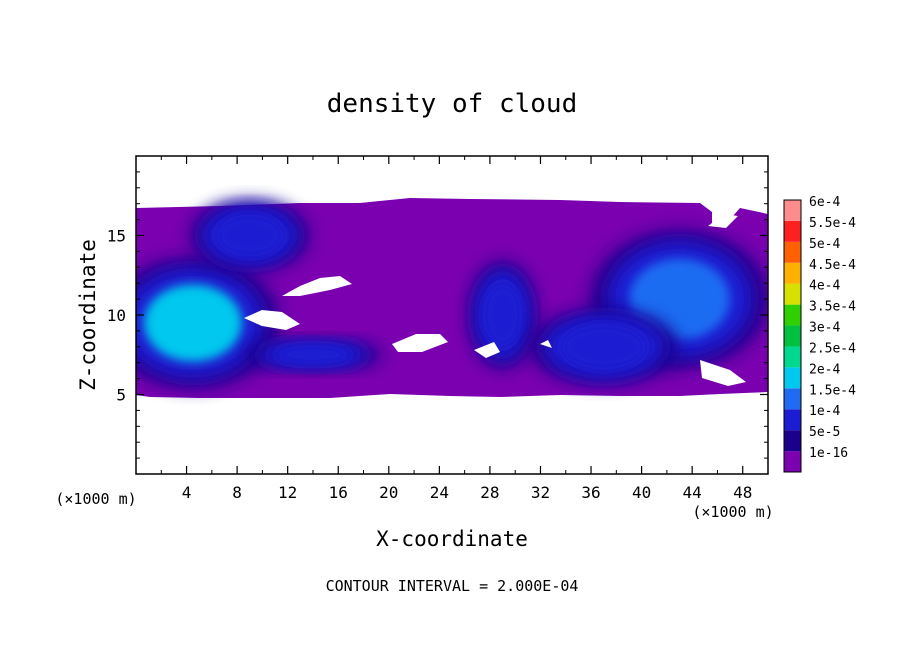  Describe the element at coordinates (824, 202) in the screenshot. I see `colorbar-label-12: 6e-4` at that location.